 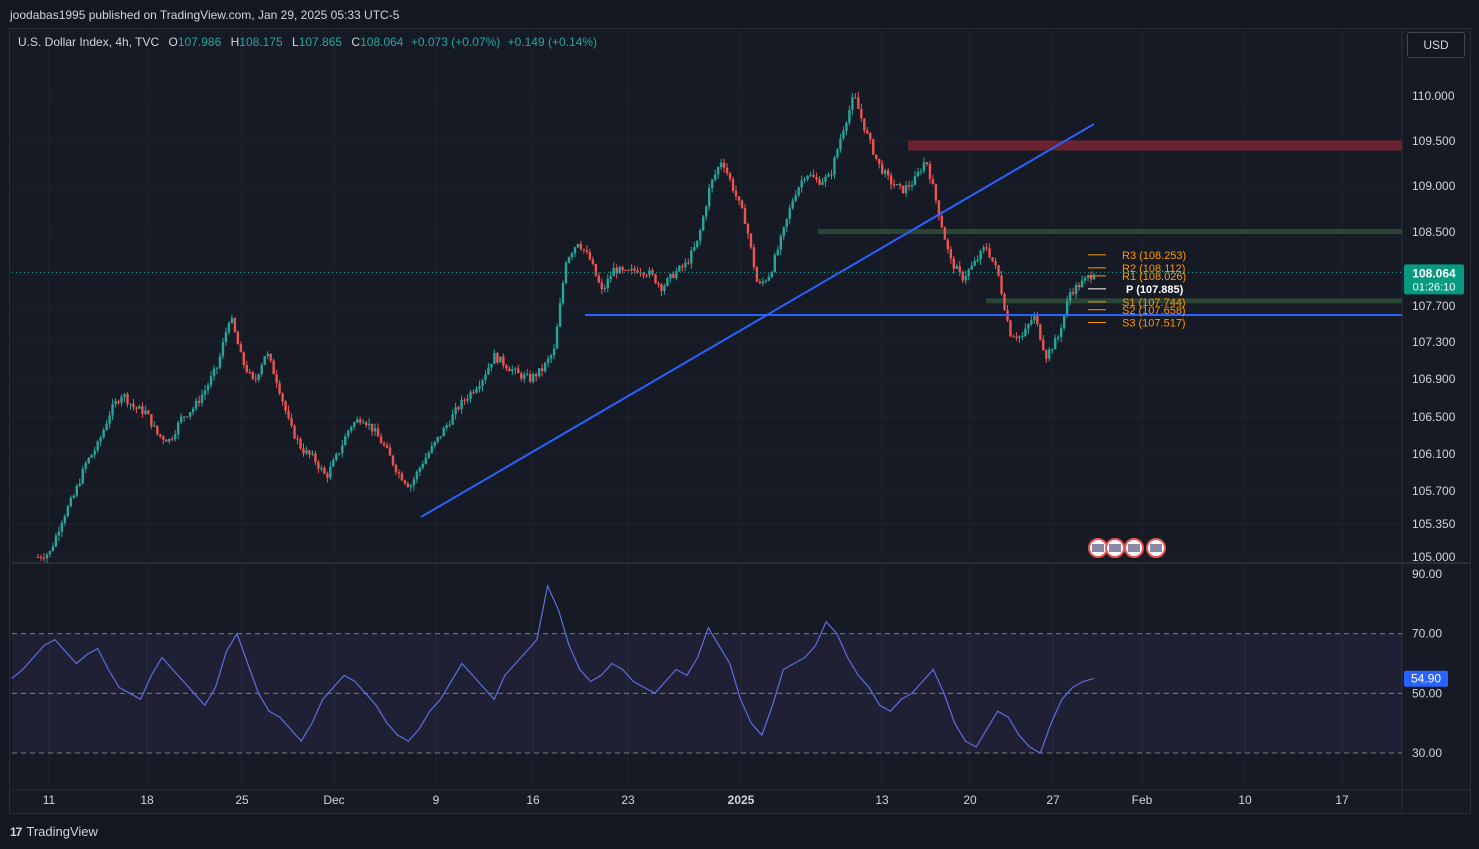 What do you see at coordinates (1434, 491) in the screenshot?
I see `price-tick-label: 105.700` at bounding box center [1434, 491].